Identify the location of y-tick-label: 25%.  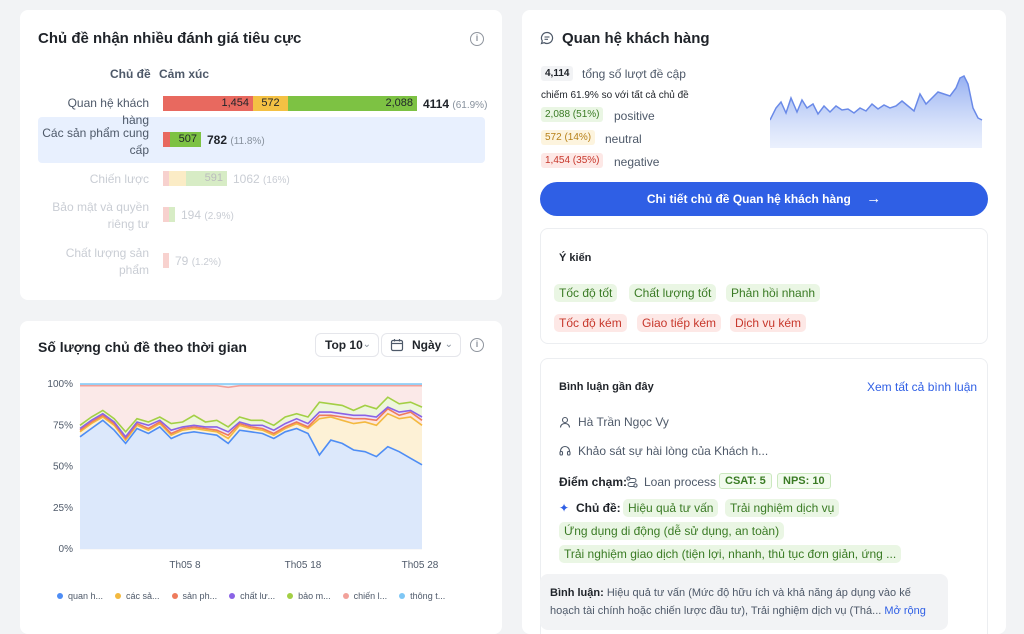
(63, 508).